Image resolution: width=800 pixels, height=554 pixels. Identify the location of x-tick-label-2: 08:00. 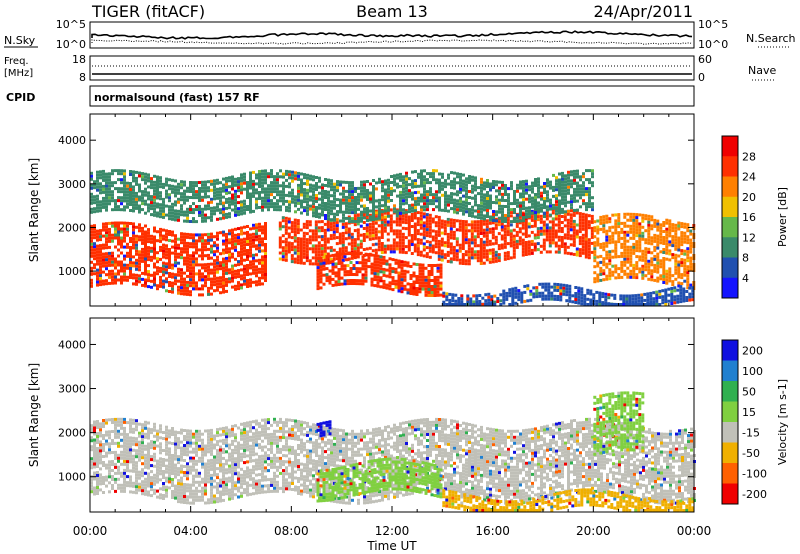
(291, 531).